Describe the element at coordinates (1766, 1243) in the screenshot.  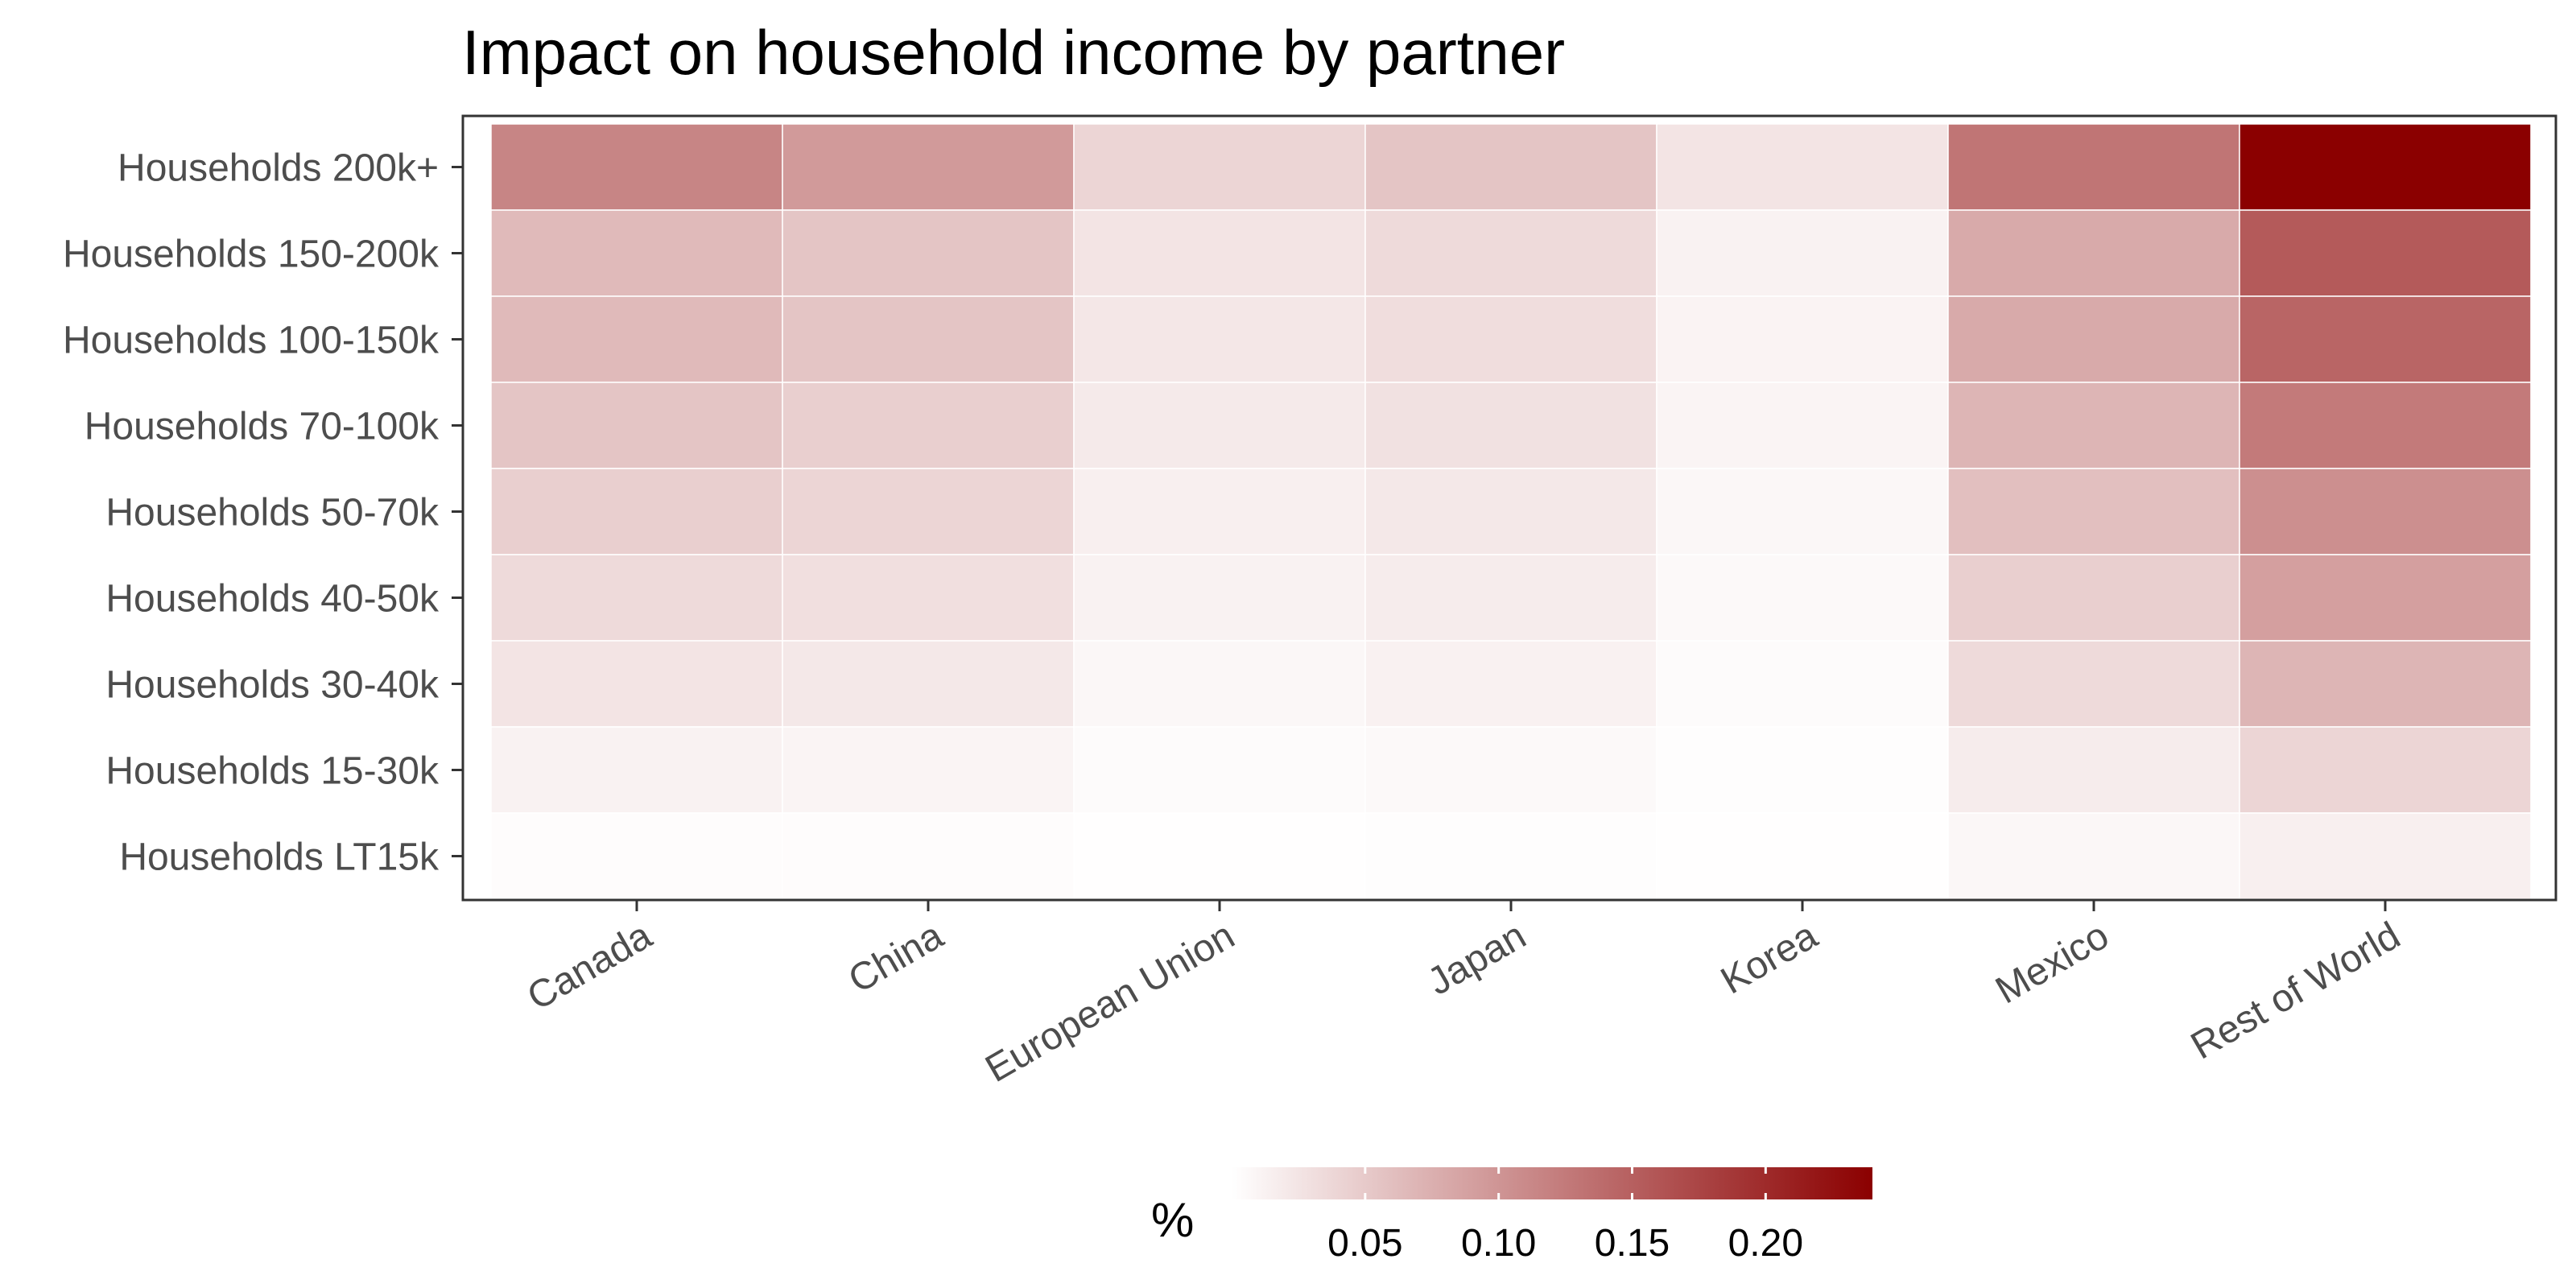
I see `legend-tick-label: 0.20` at that location.